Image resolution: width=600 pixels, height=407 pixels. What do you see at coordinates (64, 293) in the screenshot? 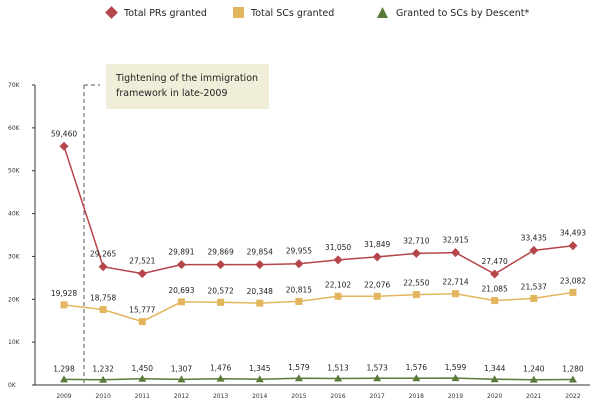
I see `data-label-scs: 19,928` at bounding box center [64, 293].